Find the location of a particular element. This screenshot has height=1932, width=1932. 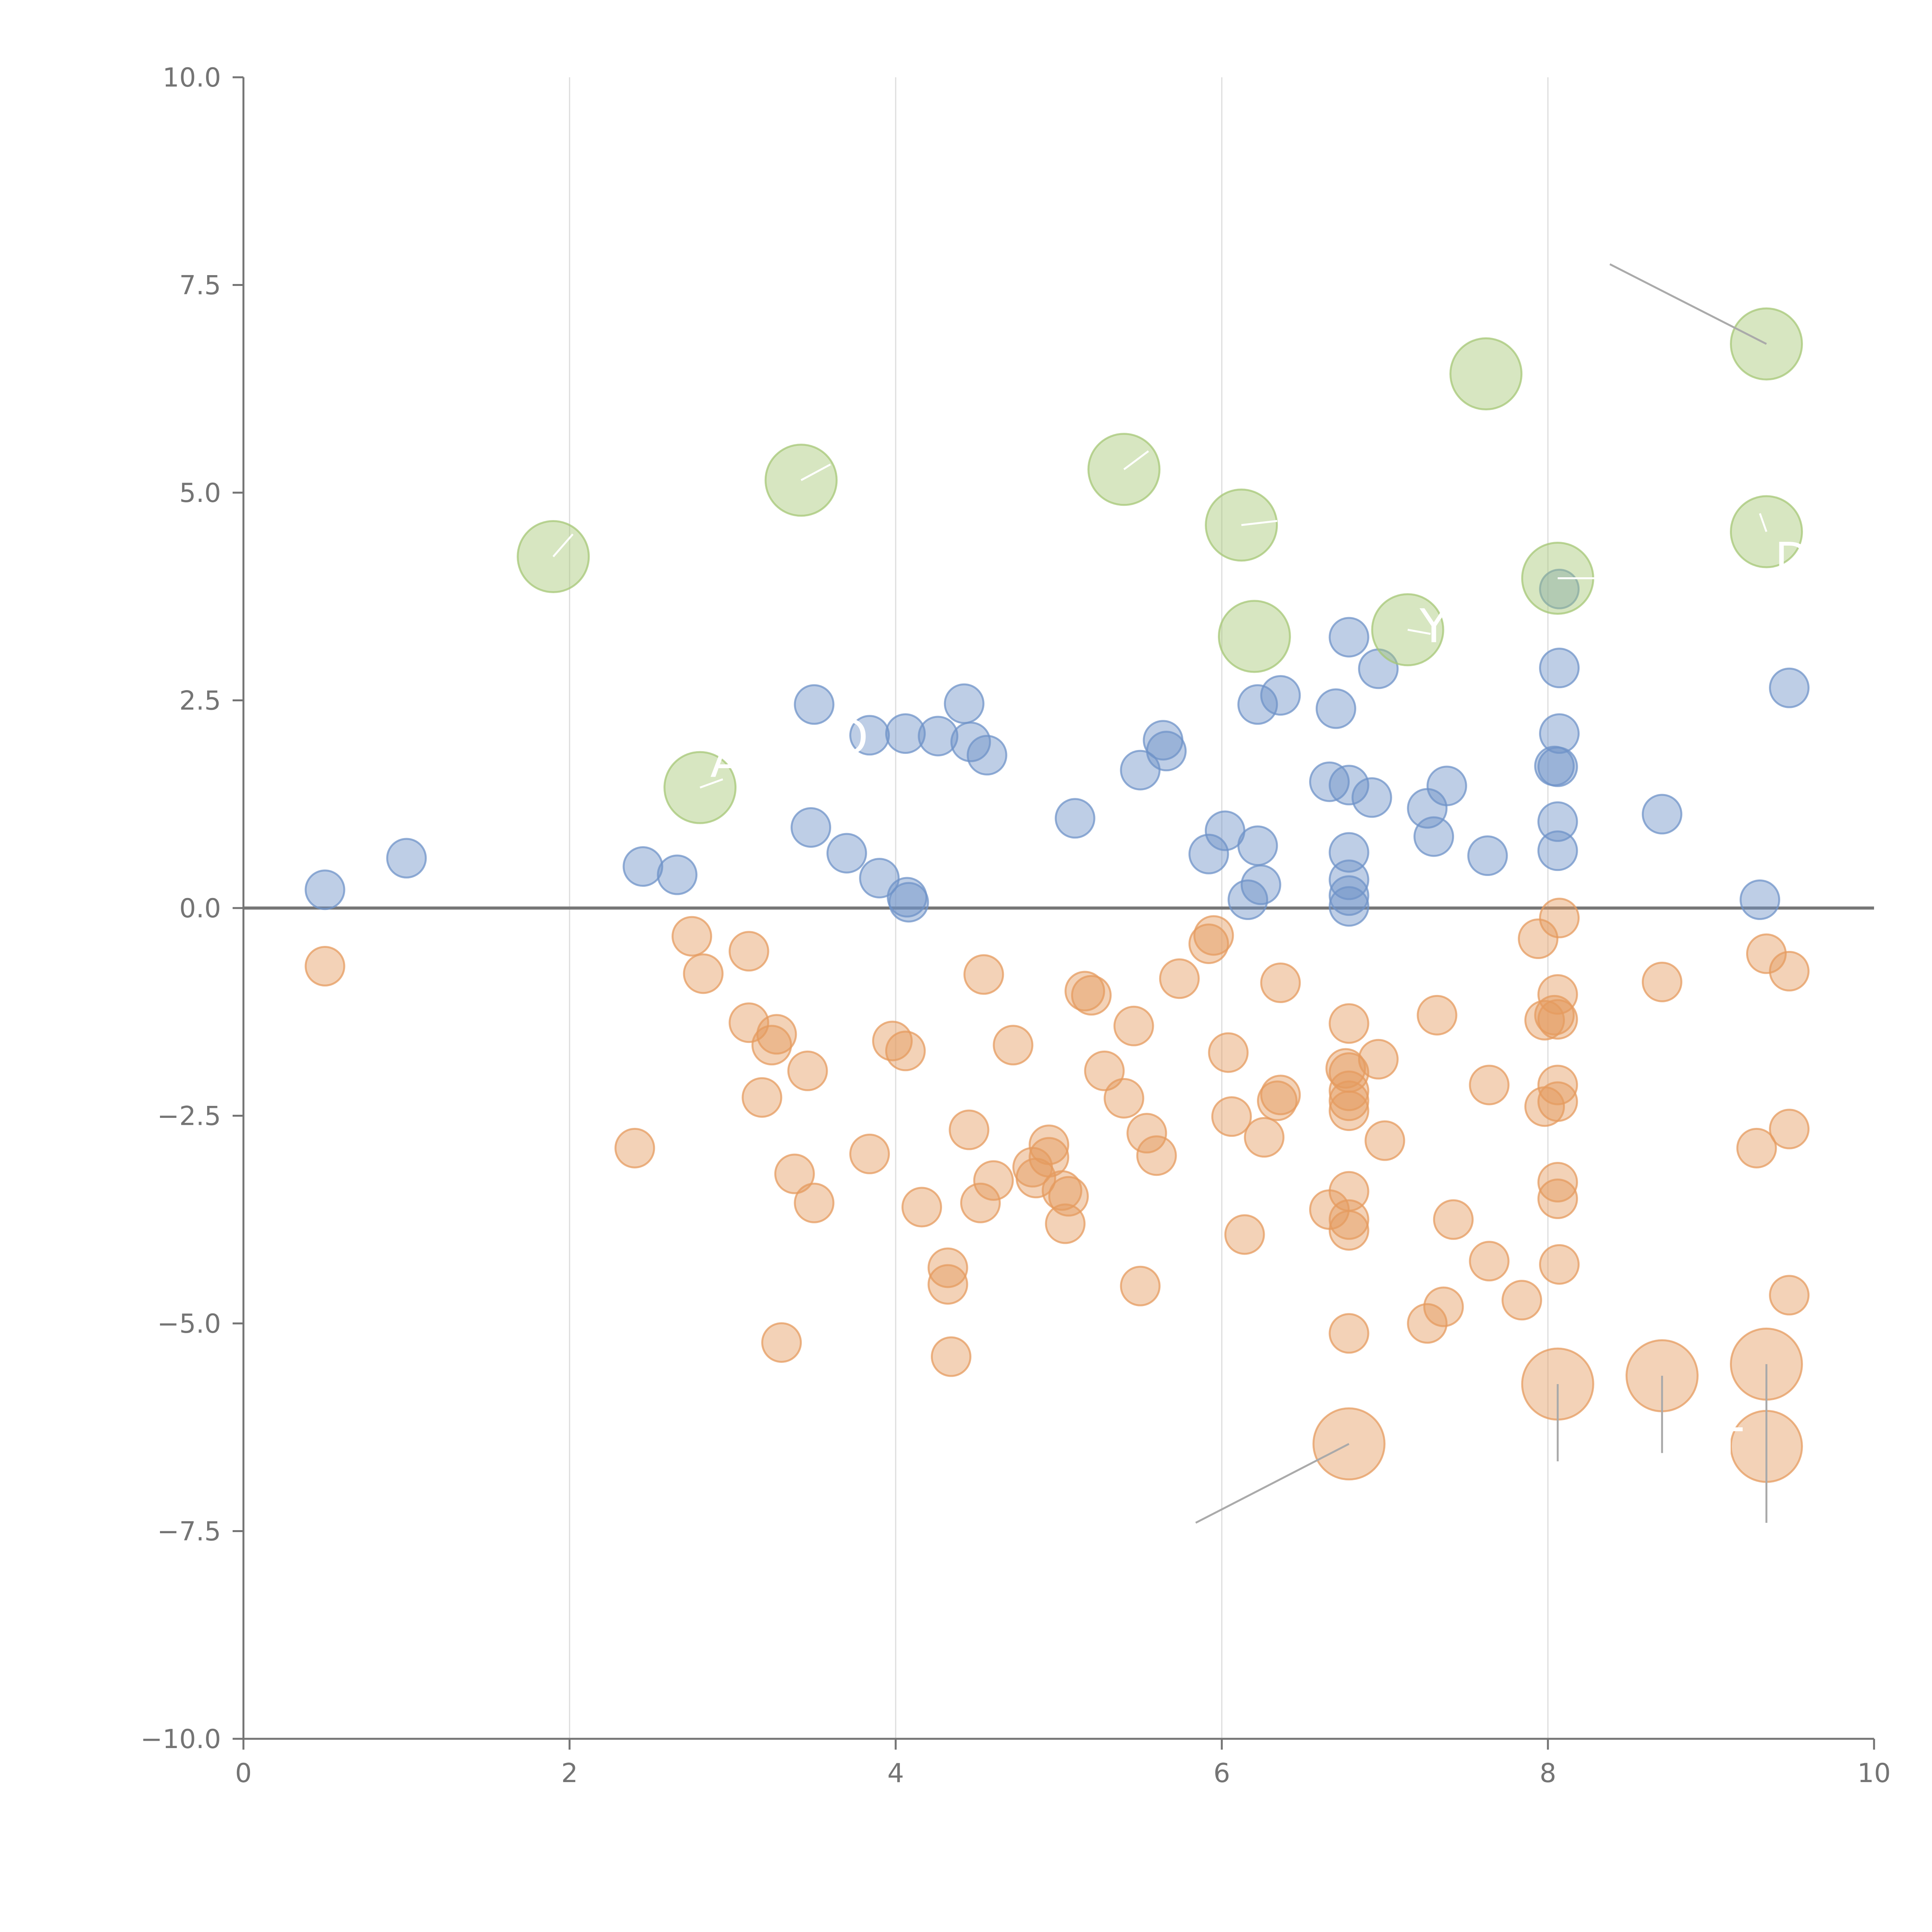

y-tick-label: −10.0 is located at coordinates (181, 1740).